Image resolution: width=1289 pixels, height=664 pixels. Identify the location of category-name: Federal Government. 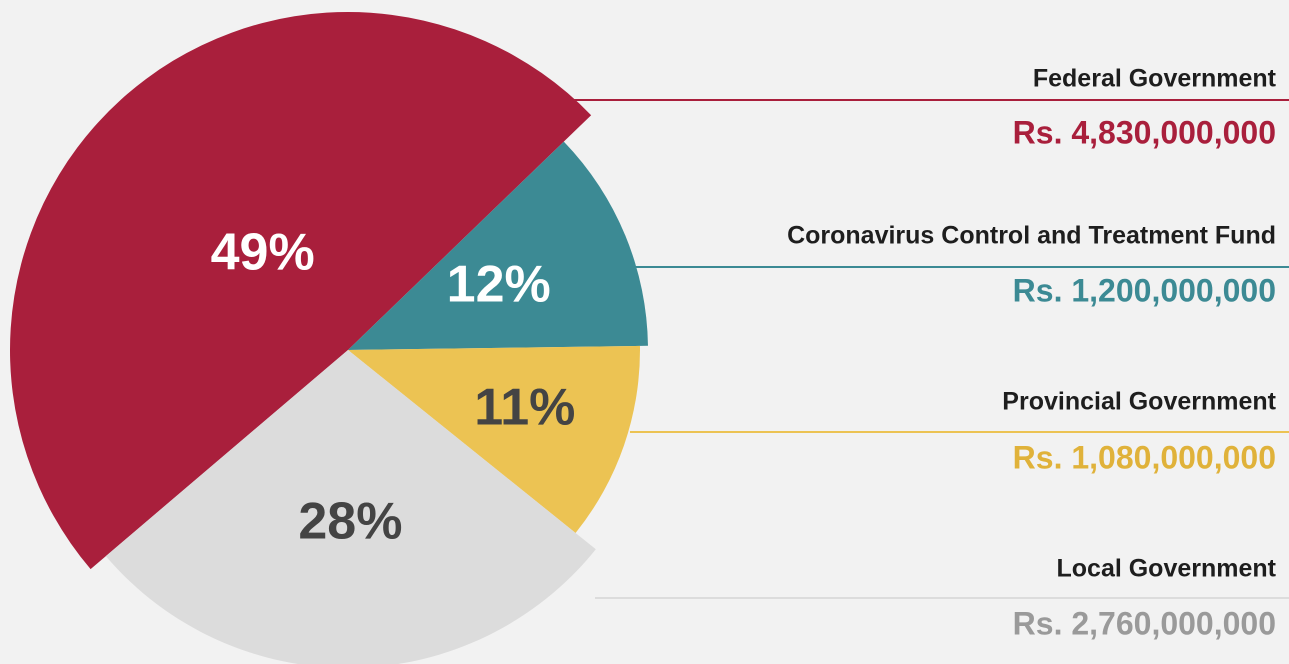
(1155, 79).